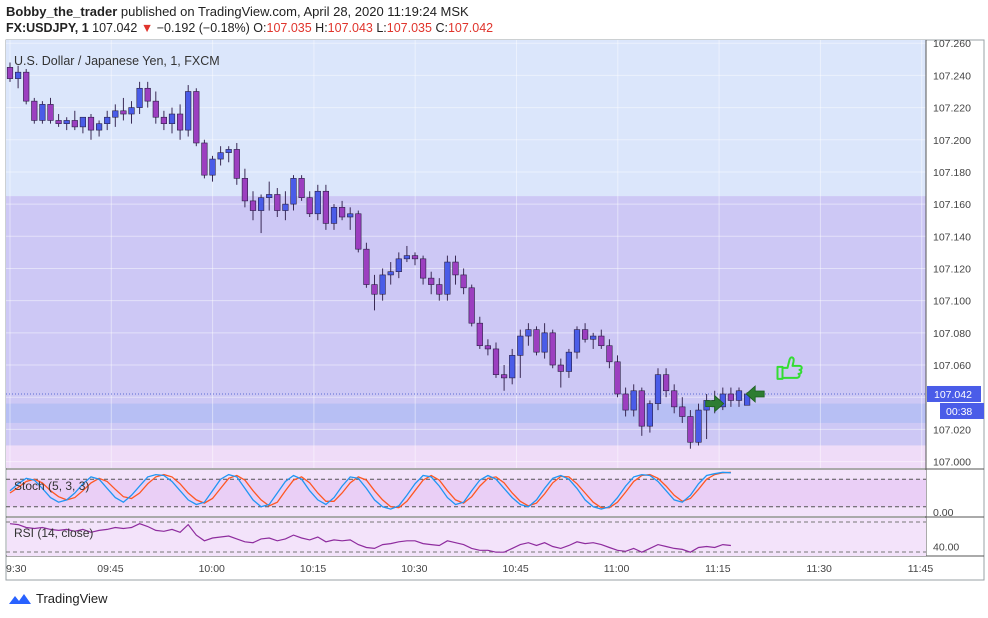 The width and height of the screenshot is (988, 618). What do you see at coordinates (715, 403) in the screenshot?
I see `green-arrow-icon` at bounding box center [715, 403].